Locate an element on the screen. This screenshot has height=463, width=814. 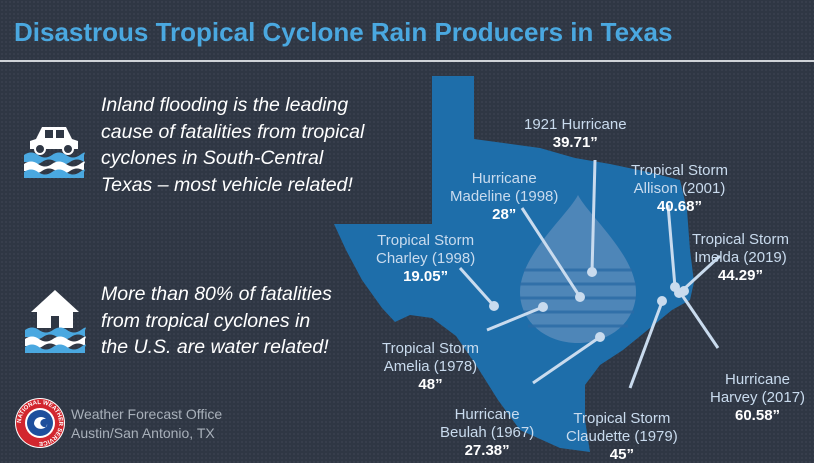
storm-name: Tropical Storm Charley (1998) is located at coordinates (426, 249).